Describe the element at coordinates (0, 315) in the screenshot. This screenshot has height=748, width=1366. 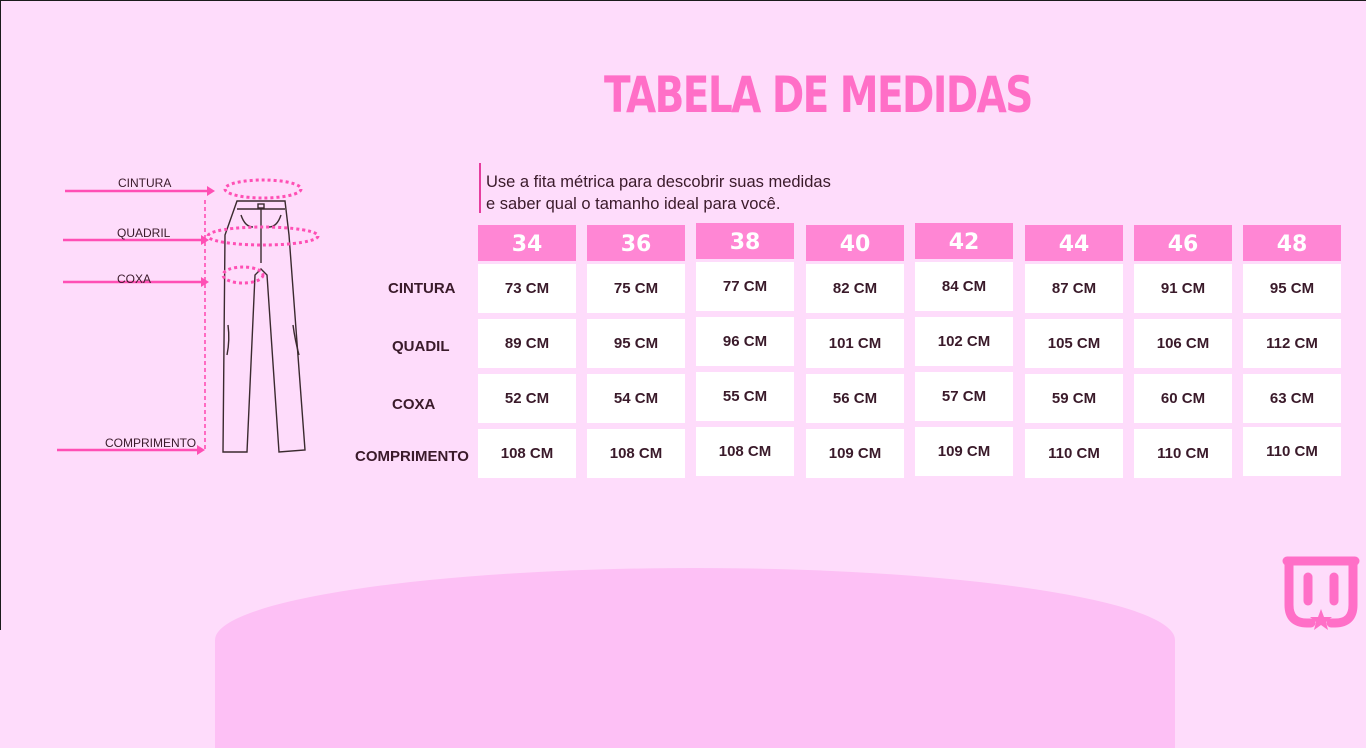
I see `left-border` at that location.